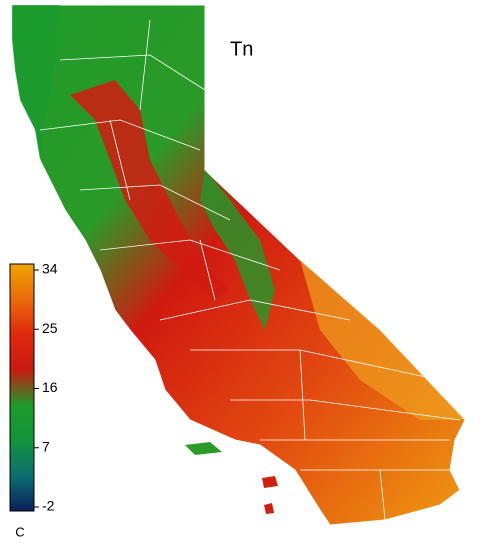  What do you see at coordinates (237, 250) in the screenshot?
I see `sierra-nevada` at bounding box center [237, 250].